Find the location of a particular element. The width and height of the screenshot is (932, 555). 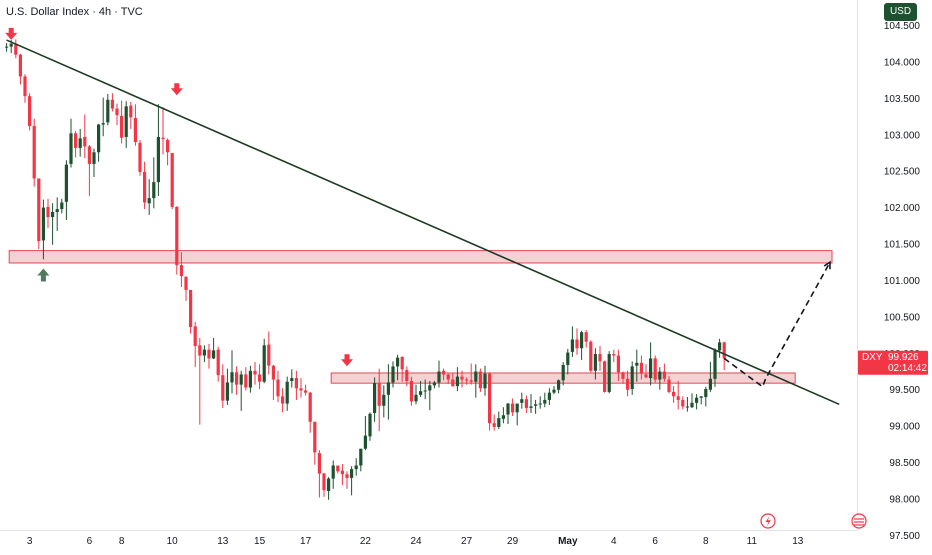

x-tick-label: 22 is located at coordinates (366, 541).